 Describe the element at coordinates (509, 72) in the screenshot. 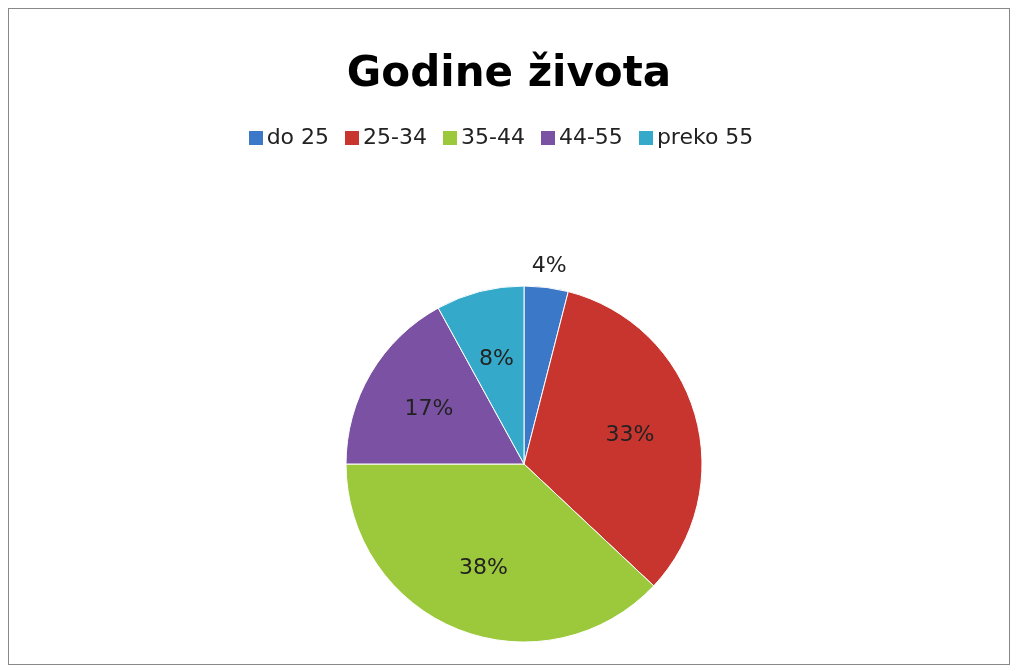

I see `chart-title: Godine života` at that location.